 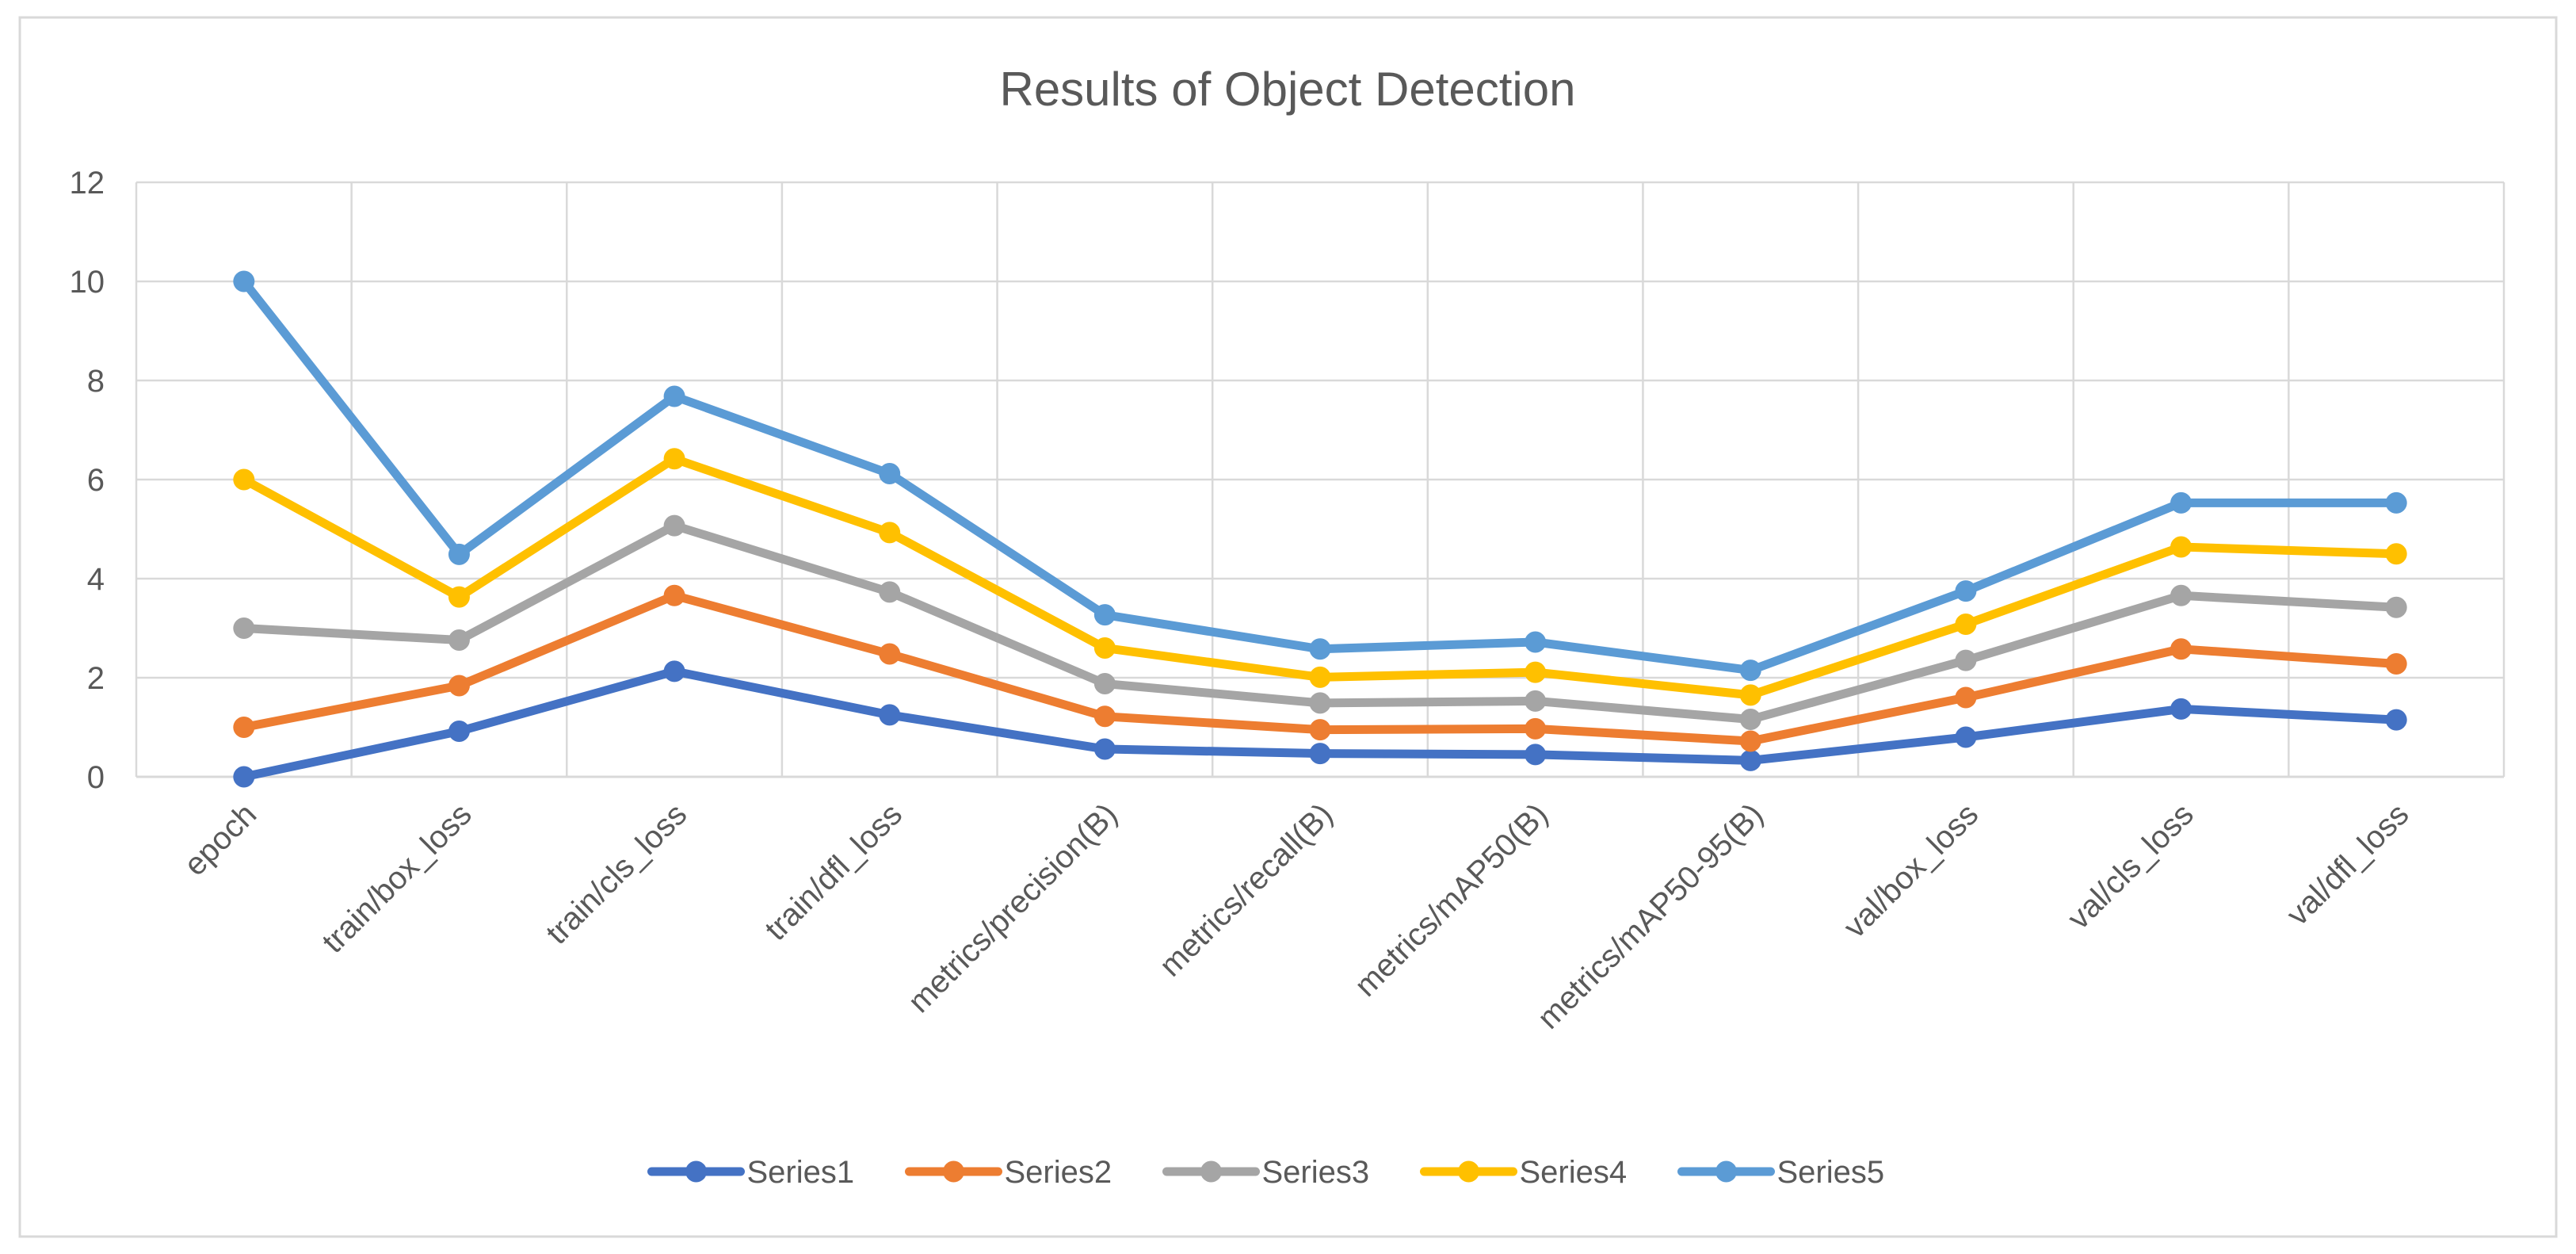 What do you see at coordinates (801, 1172) in the screenshot?
I see `legend-label: Series1` at bounding box center [801, 1172].